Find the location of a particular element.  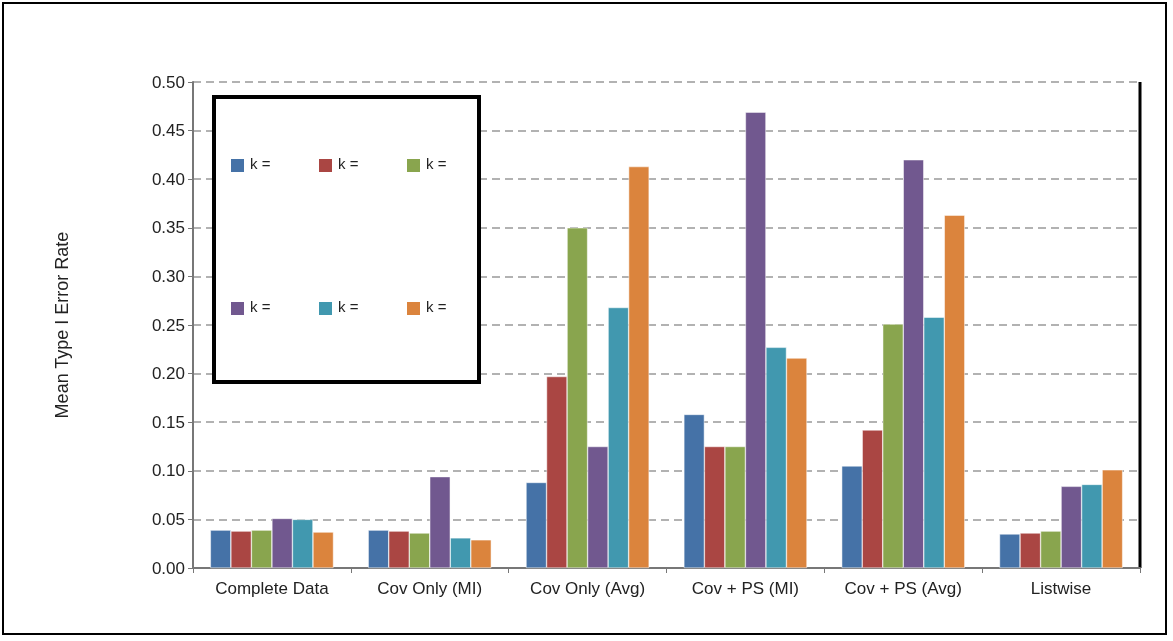

y-tick-label: 0.40 is located at coordinates (168, 179).